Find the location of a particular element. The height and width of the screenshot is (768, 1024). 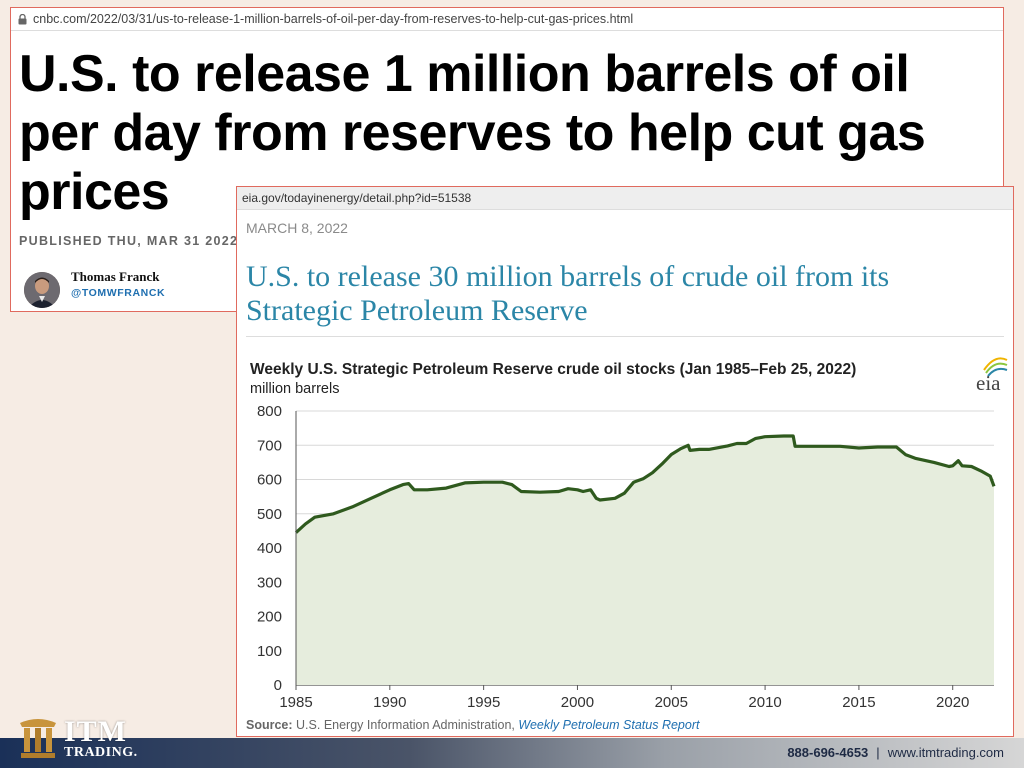

eia-headline-line2: Strategic Petroleum Reserve is located at coordinates (417, 310).